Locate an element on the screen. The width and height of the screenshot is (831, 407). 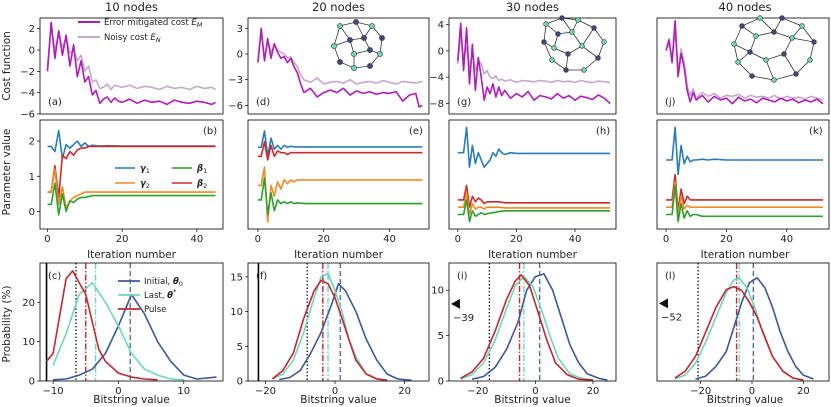
series-gamma1-e is located at coordinates (340, 144).